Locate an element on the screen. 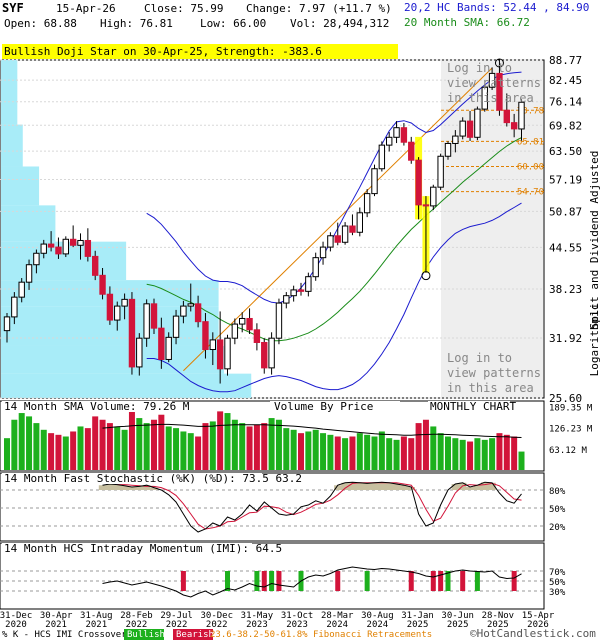 The width and height of the screenshot is (600, 640). date-tick-year-12: 2025 is located at coordinates (498, 625).